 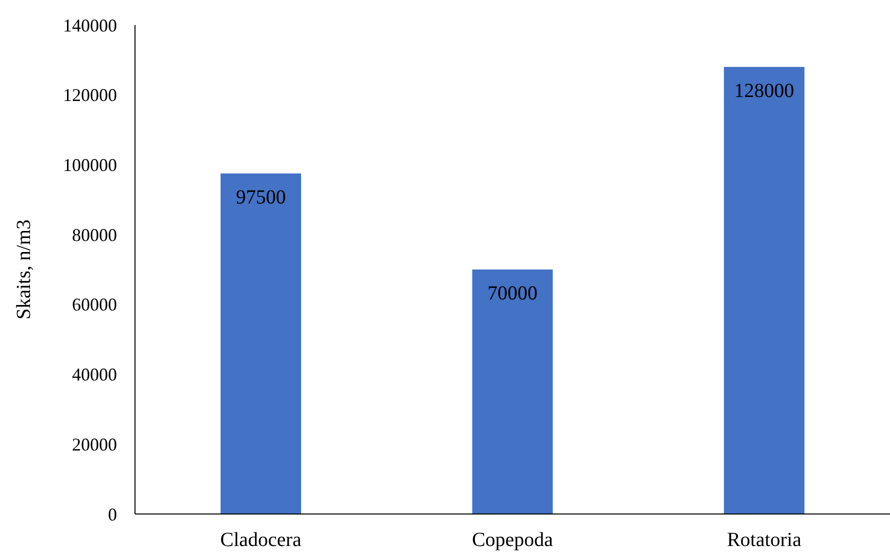 I want to click on y-tick-label: 120000, so click(x=90, y=95).